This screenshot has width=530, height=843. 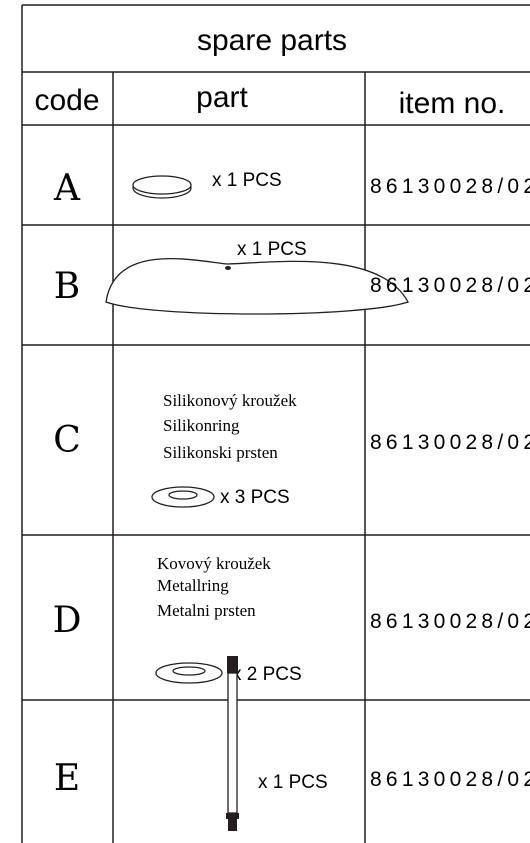 I want to click on column-header: item no., so click(x=452, y=103).